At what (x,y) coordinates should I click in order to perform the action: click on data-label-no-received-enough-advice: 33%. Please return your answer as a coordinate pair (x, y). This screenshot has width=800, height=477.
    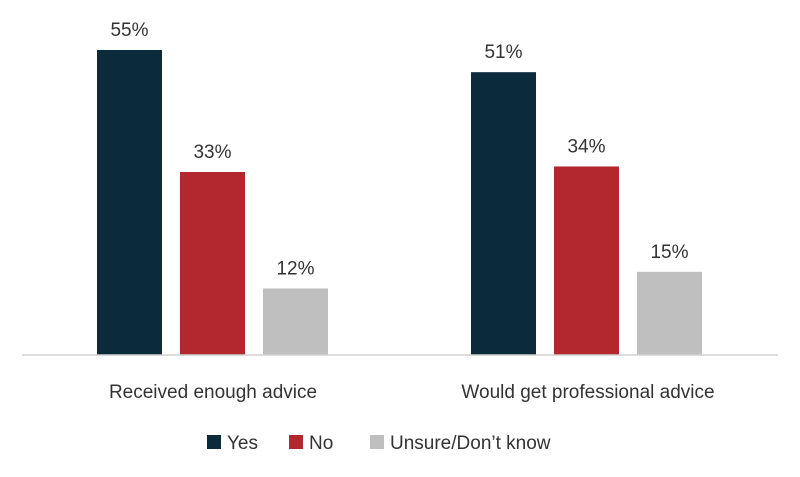
    Looking at the image, I should click on (212, 152).